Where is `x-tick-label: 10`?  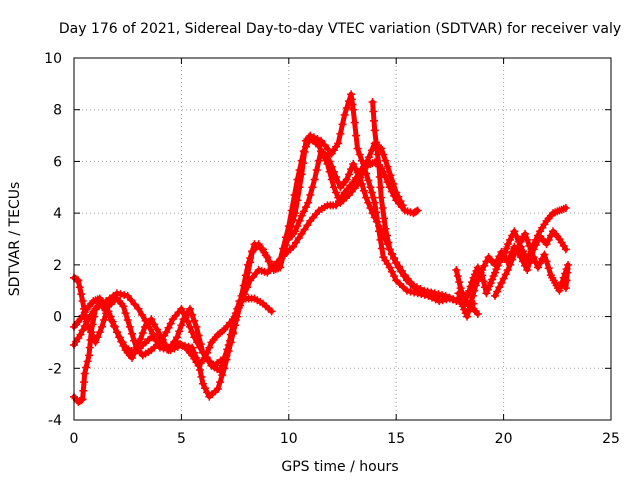
x-tick-label: 10 is located at coordinates (289, 439).